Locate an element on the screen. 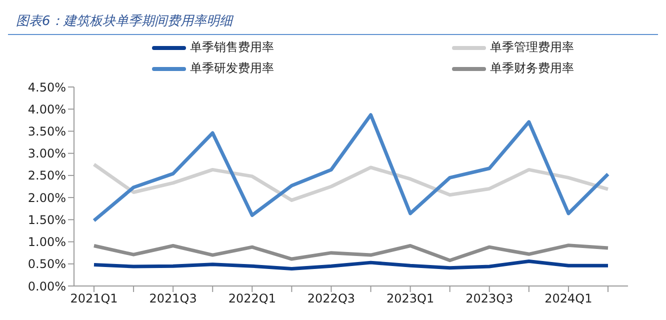 The image size is (666, 320). x-tick-label: 2024Q1 is located at coordinates (568, 299).